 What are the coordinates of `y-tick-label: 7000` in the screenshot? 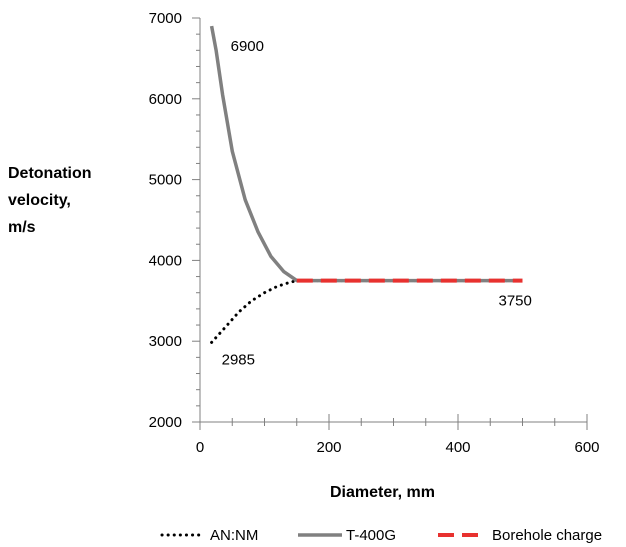 It's located at (165, 18).